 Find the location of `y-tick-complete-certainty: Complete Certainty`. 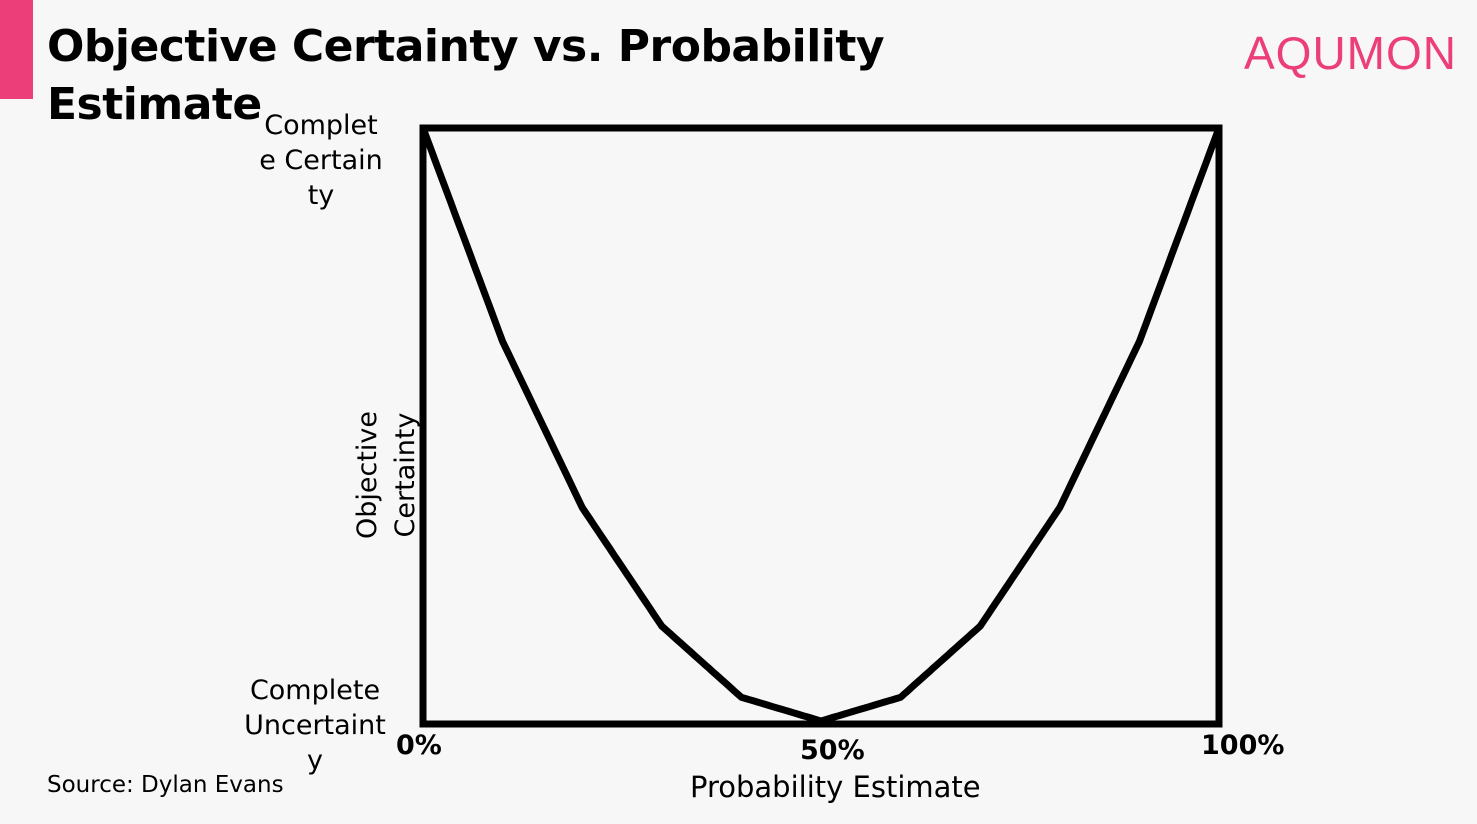

y-tick-complete-certainty: Complete Certainty is located at coordinates (321, 160).